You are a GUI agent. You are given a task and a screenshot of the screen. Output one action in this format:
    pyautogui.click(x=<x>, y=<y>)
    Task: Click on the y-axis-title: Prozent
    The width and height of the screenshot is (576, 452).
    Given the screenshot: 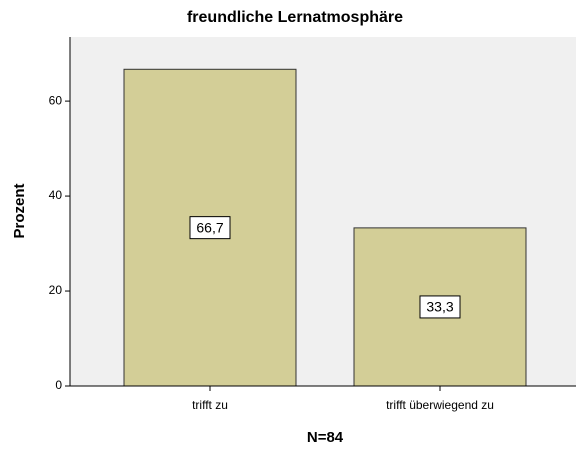 What is the action you would take?
    pyautogui.click(x=19, y=210)
    